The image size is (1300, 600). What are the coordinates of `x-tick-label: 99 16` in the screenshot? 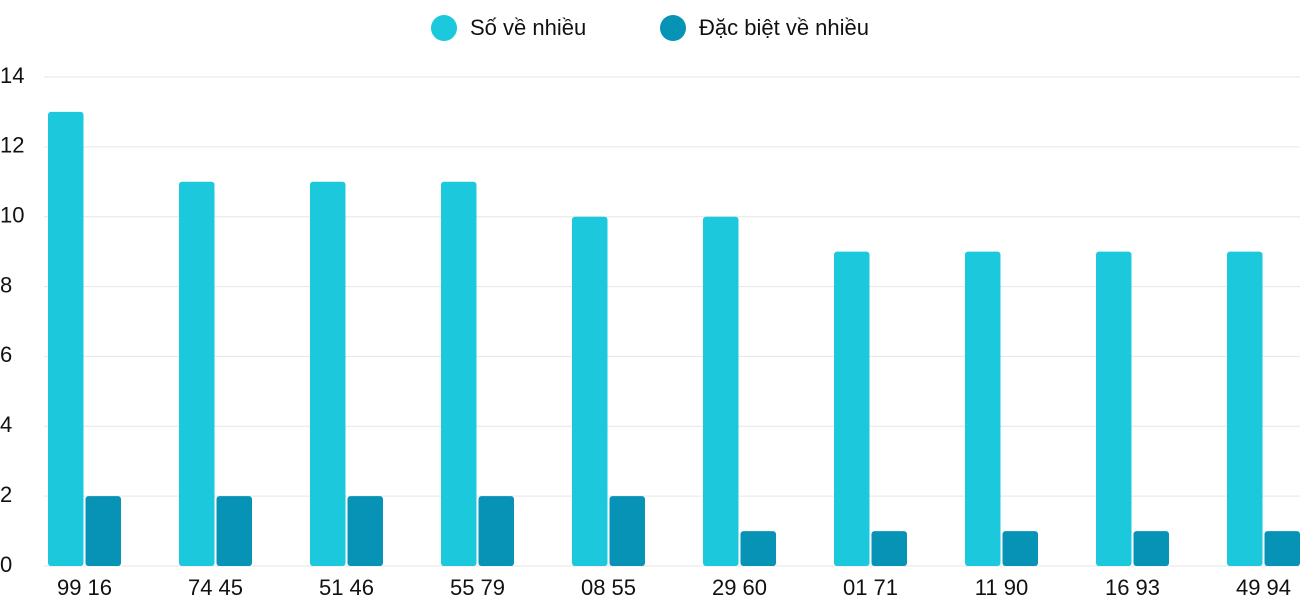 It's located at (84, 587).